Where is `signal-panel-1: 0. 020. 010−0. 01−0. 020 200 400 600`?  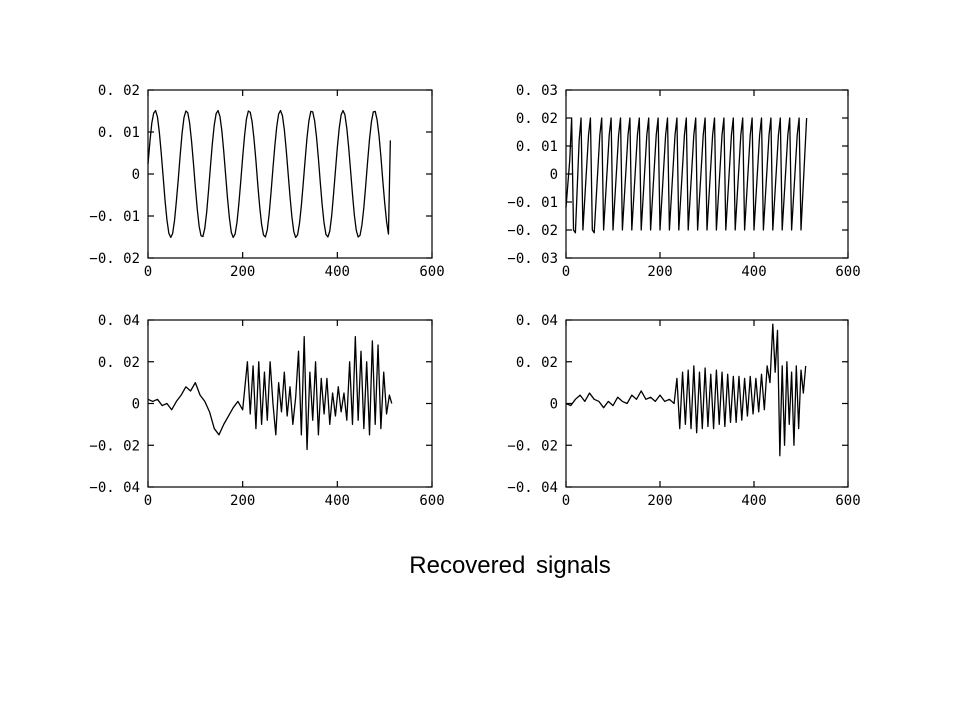 signal-panel-1: 0. 020. 010−0. 01−0. 020 200 400 600 is located at coordinates (266, 181).